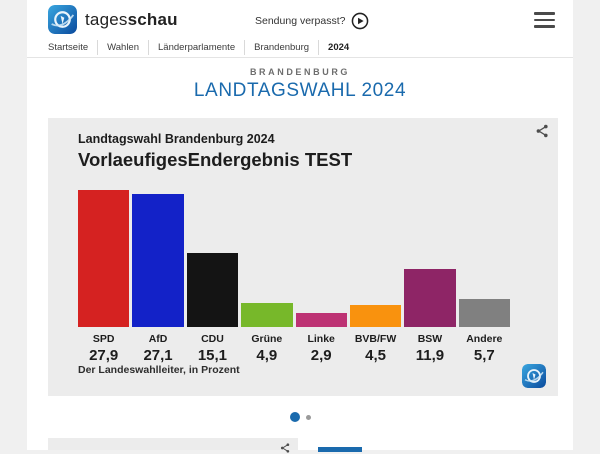 Image resolution: width=600 pixels, height=454 pixels. I want to click on hamburger-menu-icon, so click(544, 20).